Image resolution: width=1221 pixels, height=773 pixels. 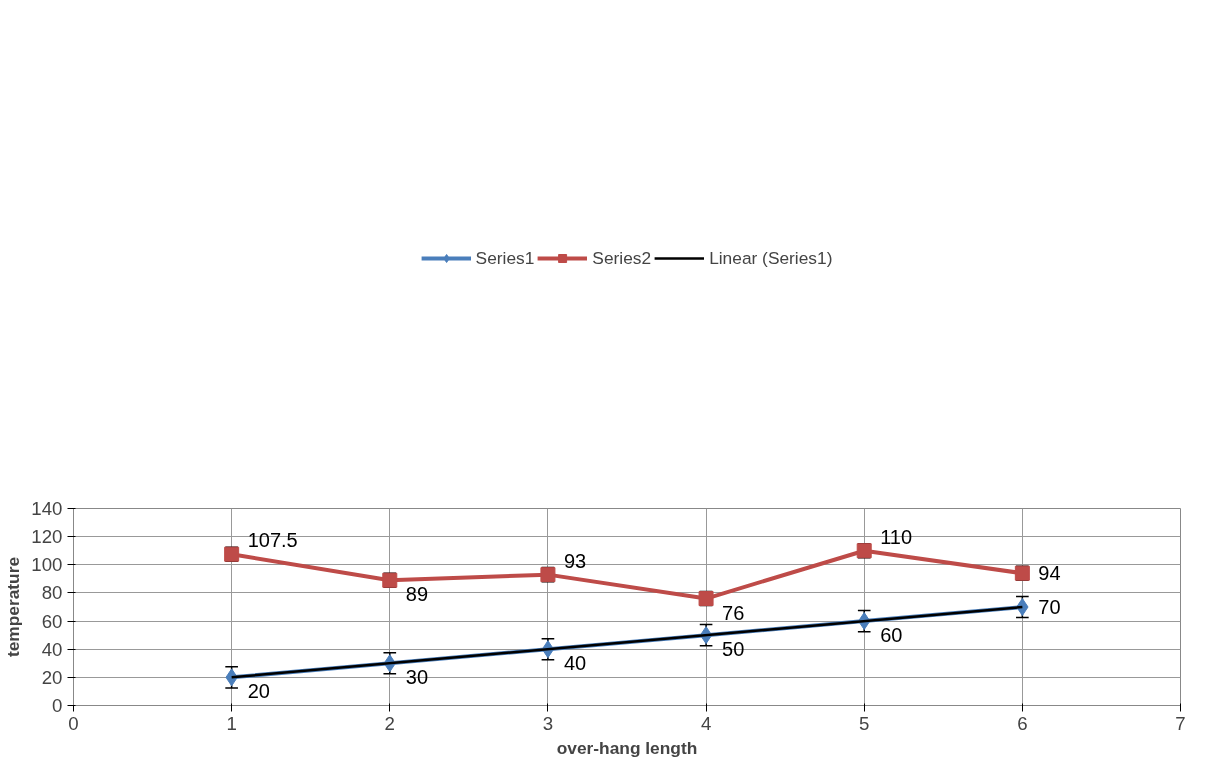 What do you see at coordinates (13, 607) in the screenshot?
I see `y-axis-title: temperature` at bounding box center [13, 607].